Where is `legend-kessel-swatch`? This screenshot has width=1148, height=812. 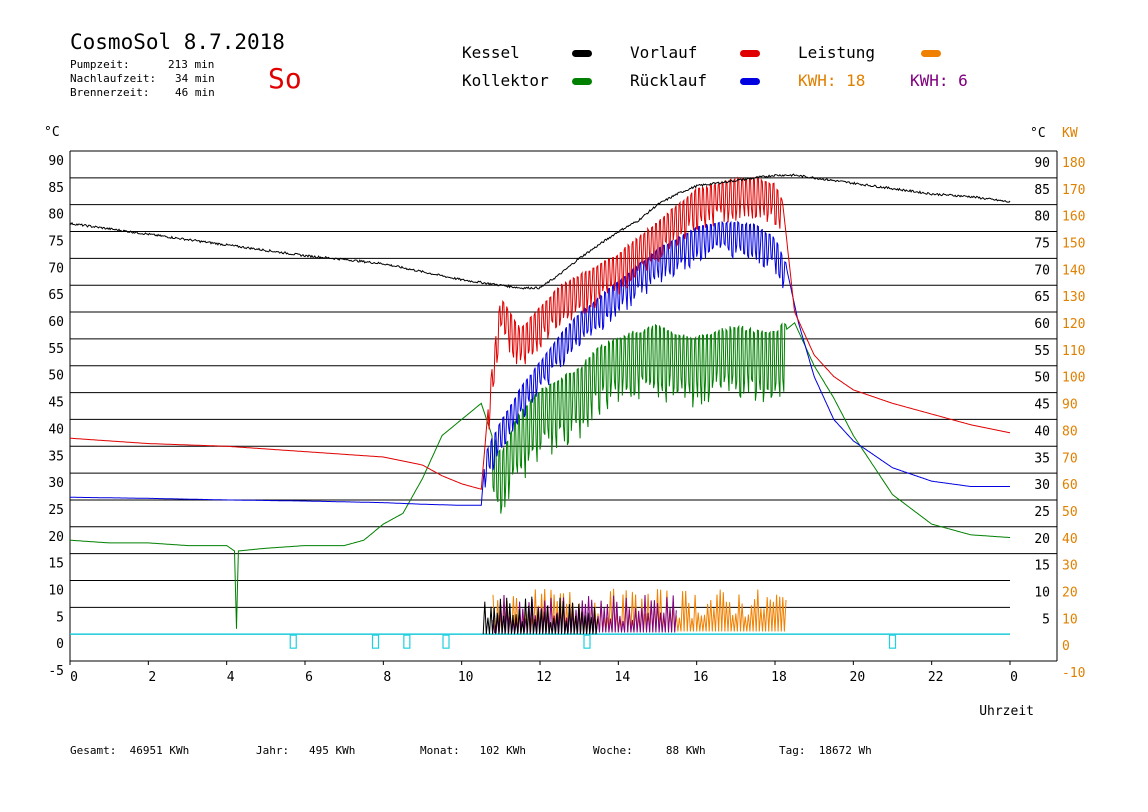 legend-kessel-swatch is located at coordinates (582, 53).